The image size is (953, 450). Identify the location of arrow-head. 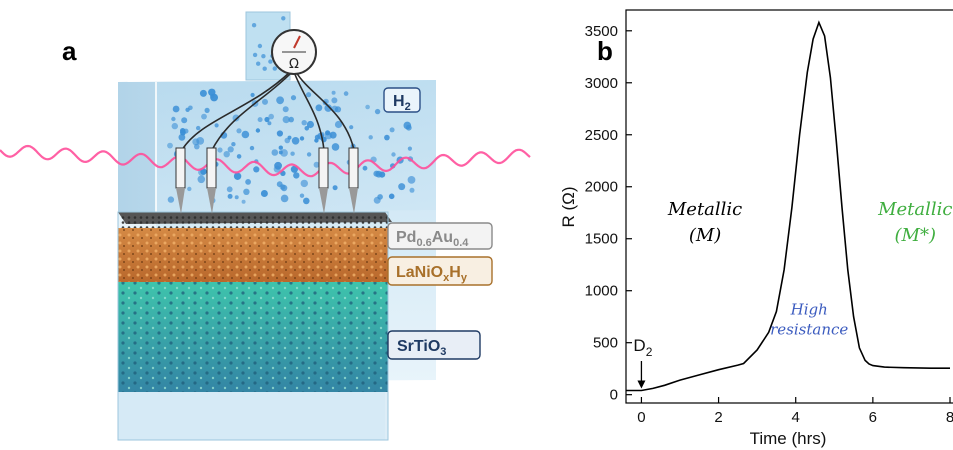
(641, 384).